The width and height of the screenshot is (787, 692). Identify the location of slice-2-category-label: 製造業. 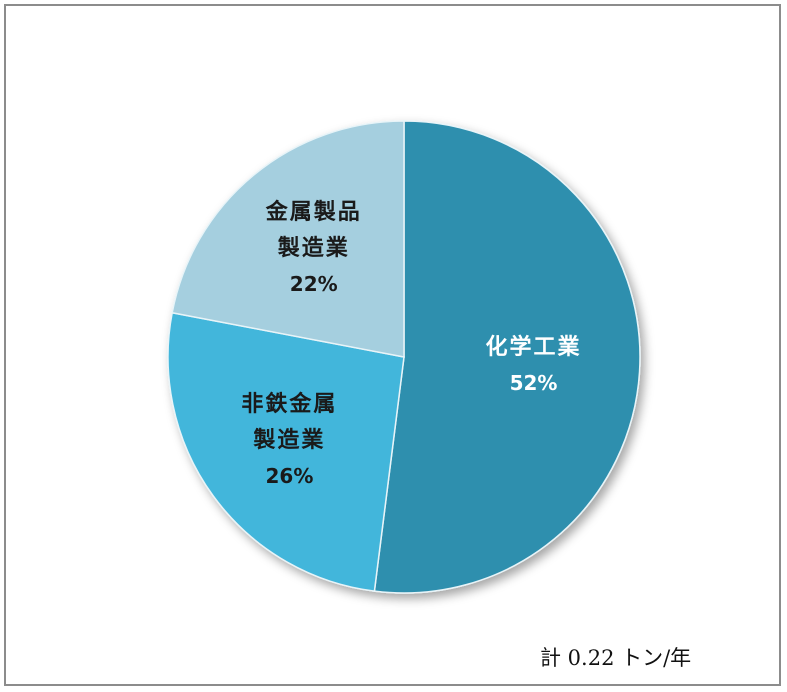
(288, 440).